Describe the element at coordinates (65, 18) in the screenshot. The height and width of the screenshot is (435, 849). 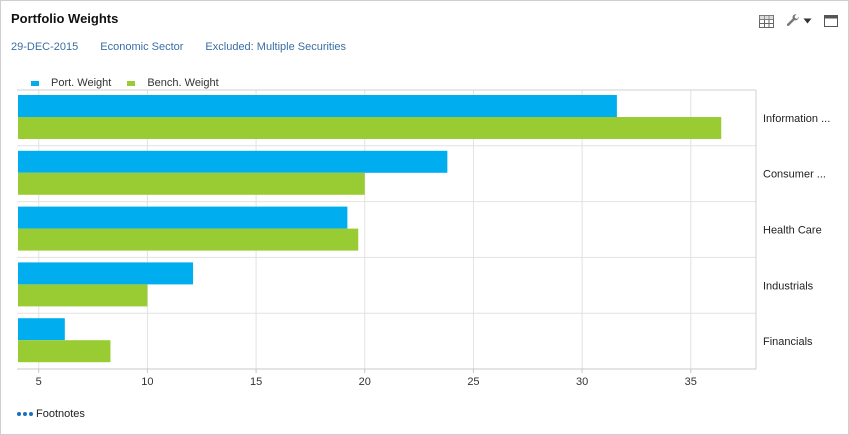
I see `panel-title: Portfolio Weights` at that location.